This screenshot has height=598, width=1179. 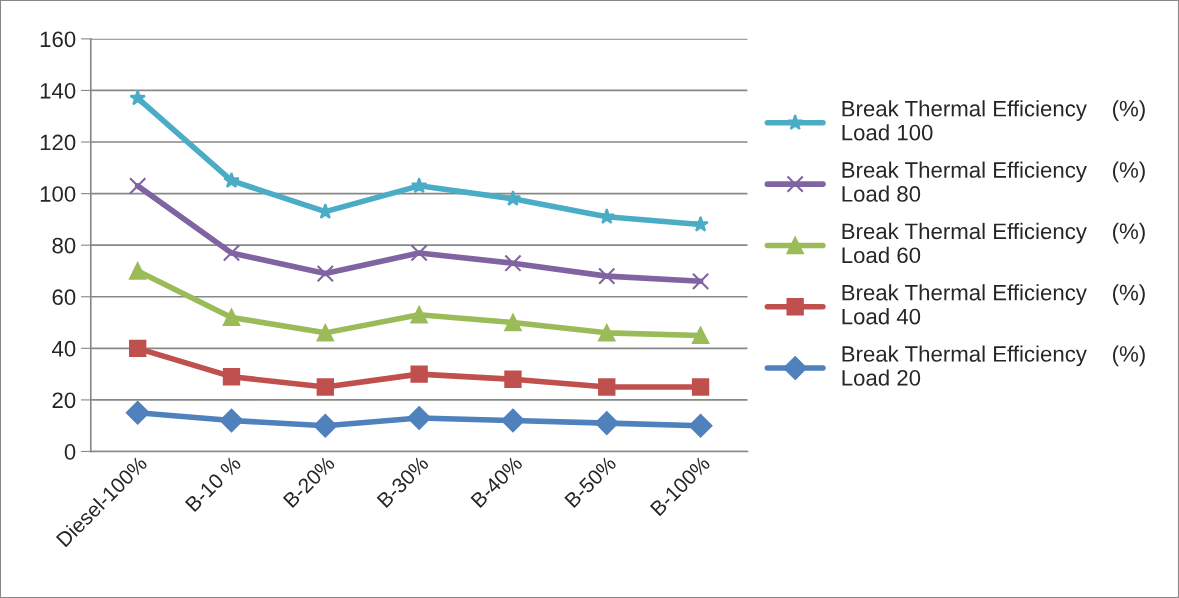 What do you see at coordinates (63, 348) in the screenshot?
I see `y-tick-label: 40` at bounding box center [63, 348].